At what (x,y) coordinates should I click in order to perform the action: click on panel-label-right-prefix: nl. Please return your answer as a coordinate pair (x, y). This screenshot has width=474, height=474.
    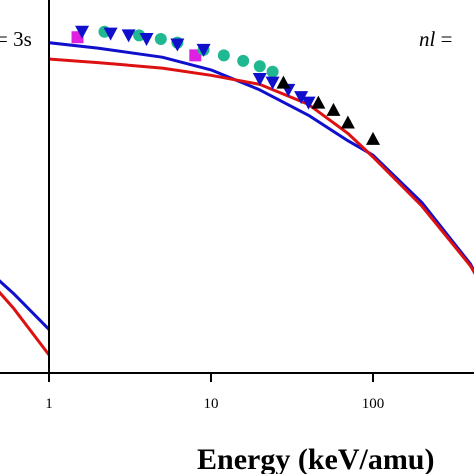
    Looking at the image, I should click on (427, 39).